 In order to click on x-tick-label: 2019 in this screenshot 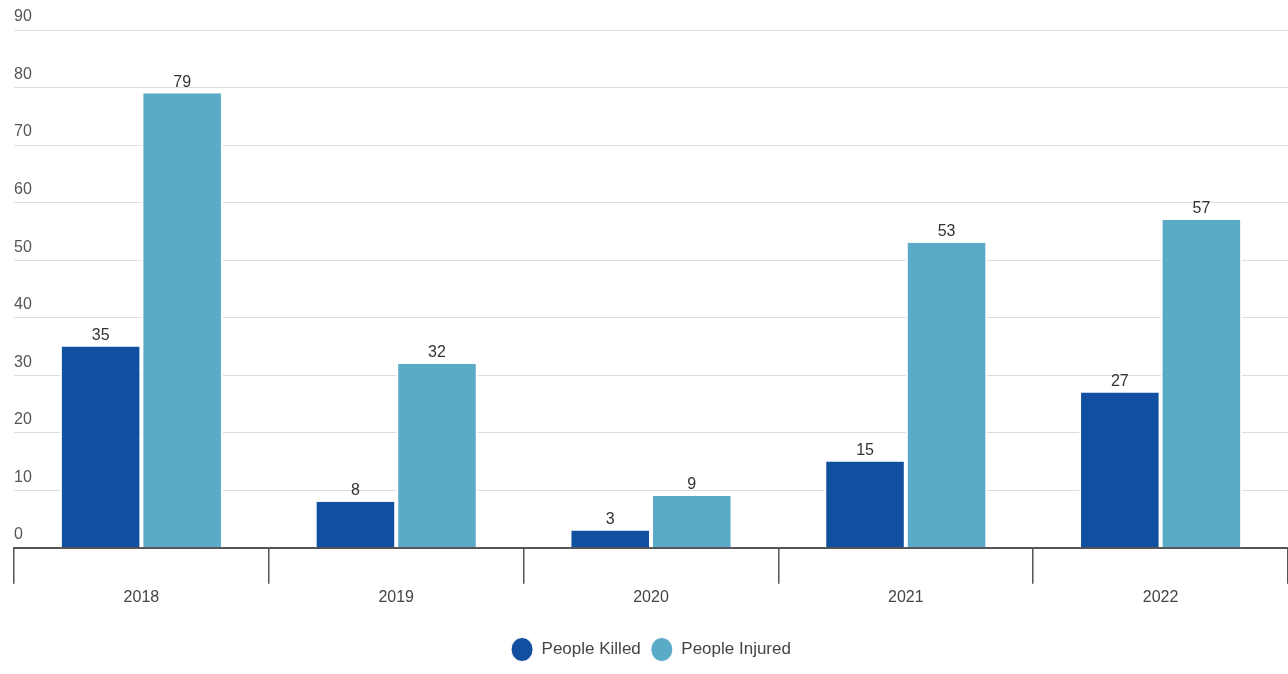, I will do `click(396, 596)`.